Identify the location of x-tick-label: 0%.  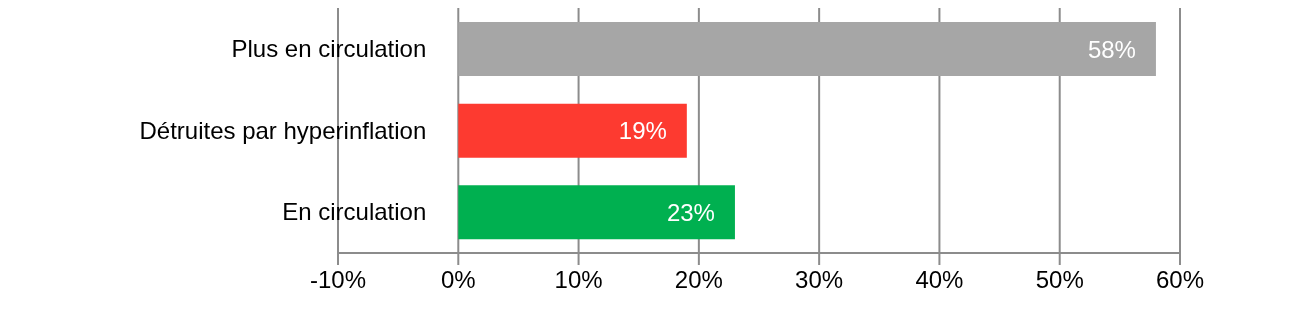
(458, 280).